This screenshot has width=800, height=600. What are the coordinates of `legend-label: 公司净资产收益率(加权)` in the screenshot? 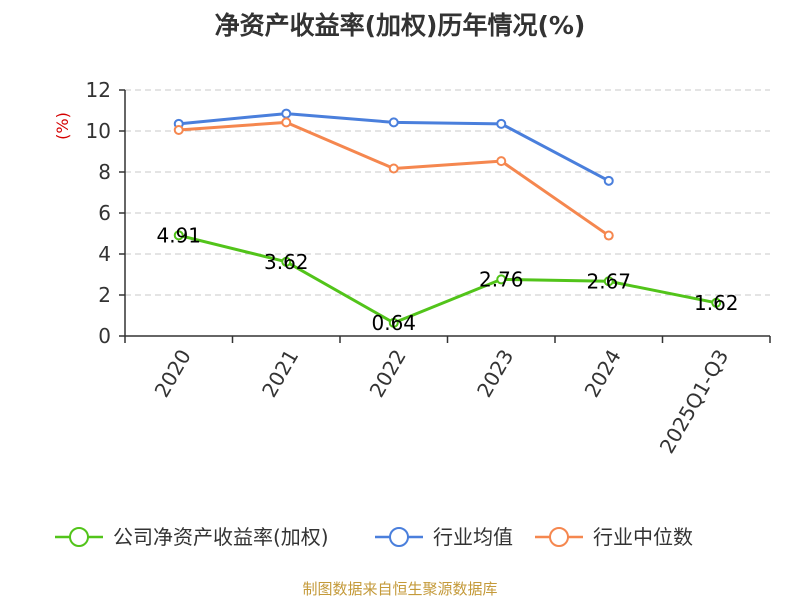 It's located at (221, 537).